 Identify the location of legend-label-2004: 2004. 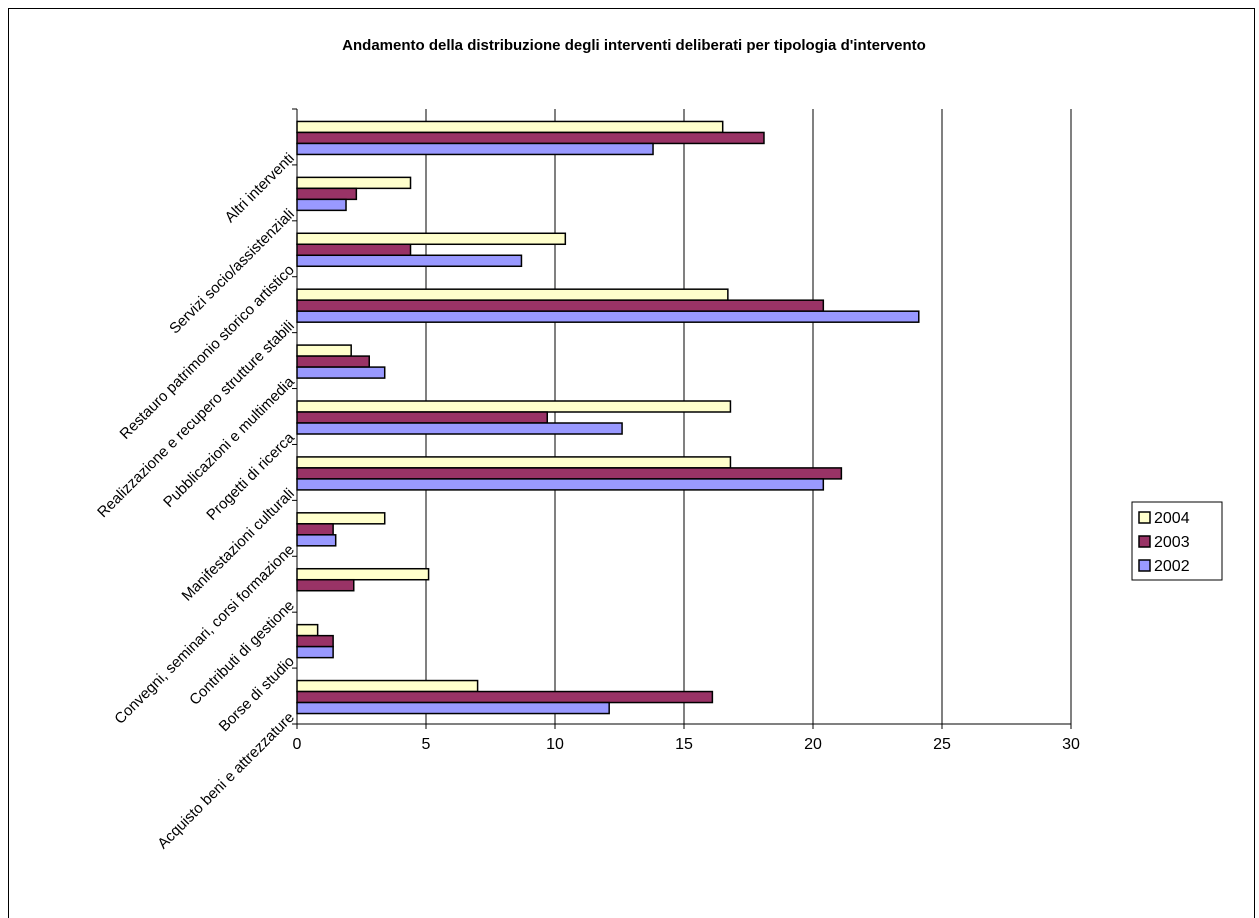
(1172, 518).